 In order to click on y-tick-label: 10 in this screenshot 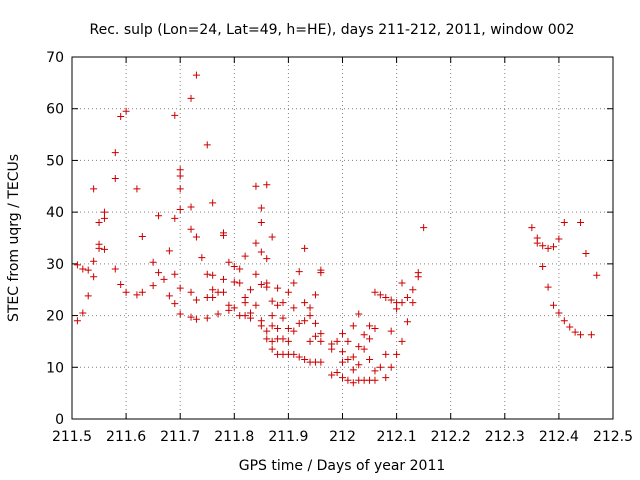, I will do `click(55, 368)`.